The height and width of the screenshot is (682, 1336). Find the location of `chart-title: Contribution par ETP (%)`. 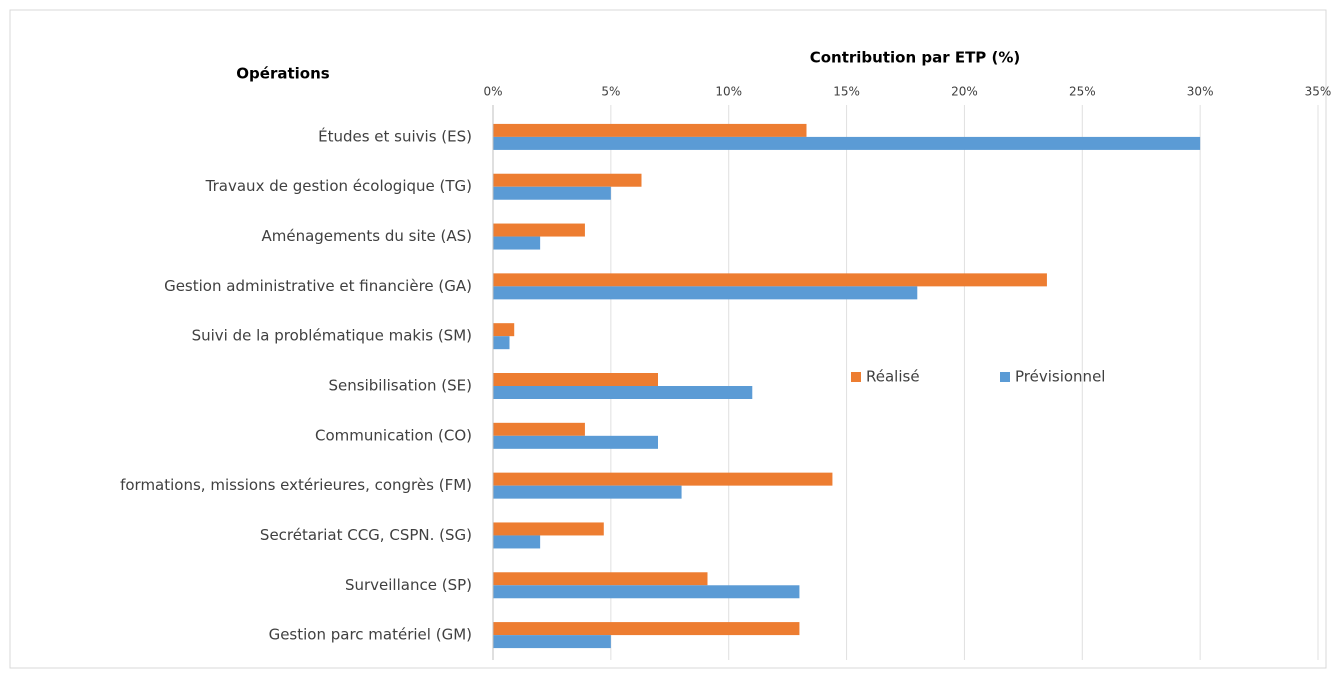

chart-title: Contribution par ETP (%) is located at coordinates (915, 58).